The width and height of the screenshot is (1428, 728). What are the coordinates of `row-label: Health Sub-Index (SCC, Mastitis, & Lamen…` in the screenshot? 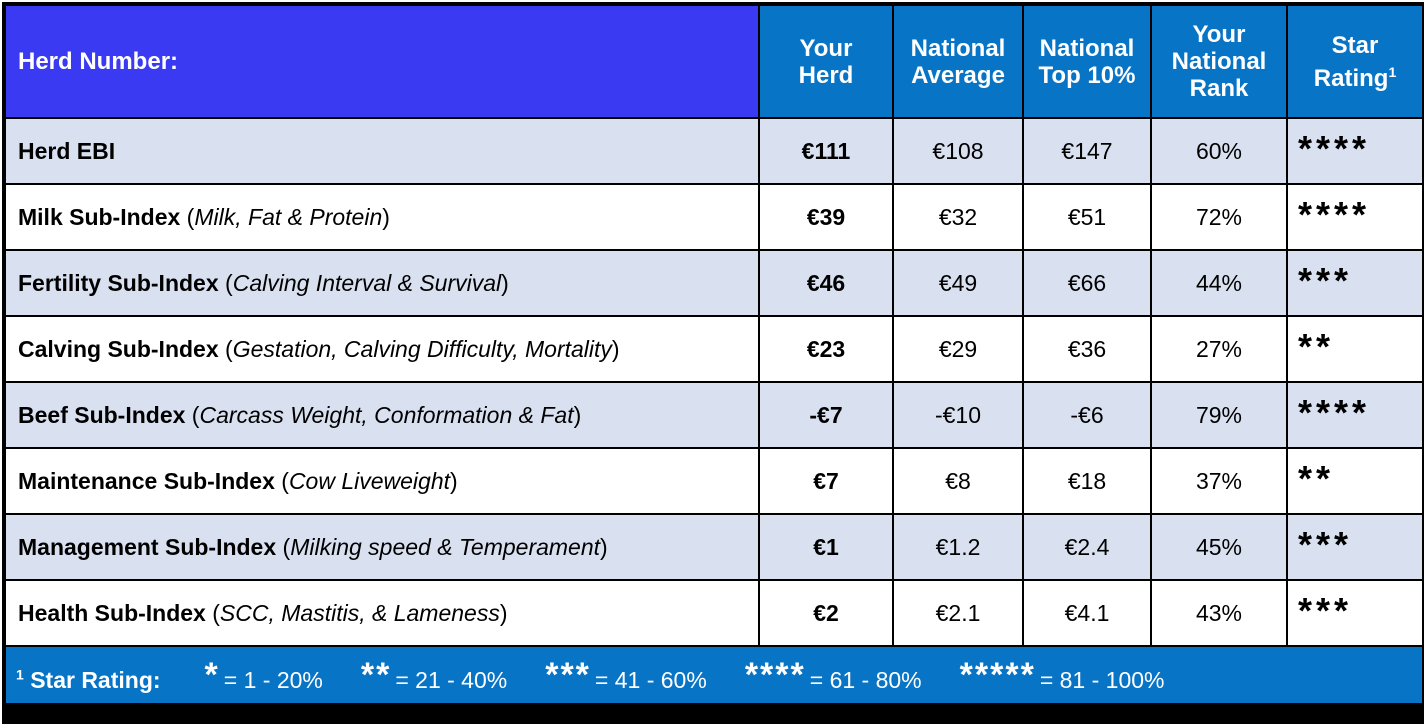 It's located at (382, 613).